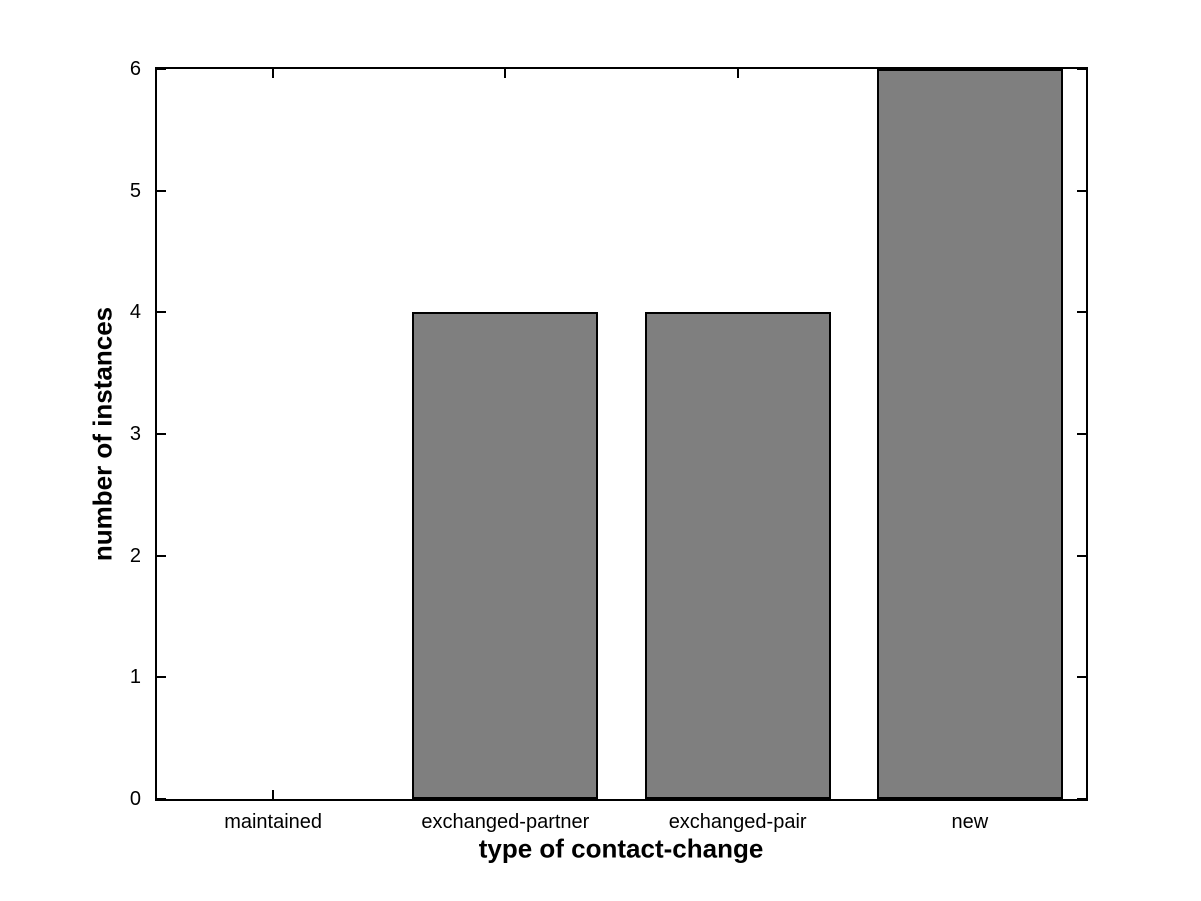  What do you see at coordinates (505, 822) in the screenshot?
I see `x-tick-label-exchanged-partner: exchanged-partner` at bounding box center [505, 822].